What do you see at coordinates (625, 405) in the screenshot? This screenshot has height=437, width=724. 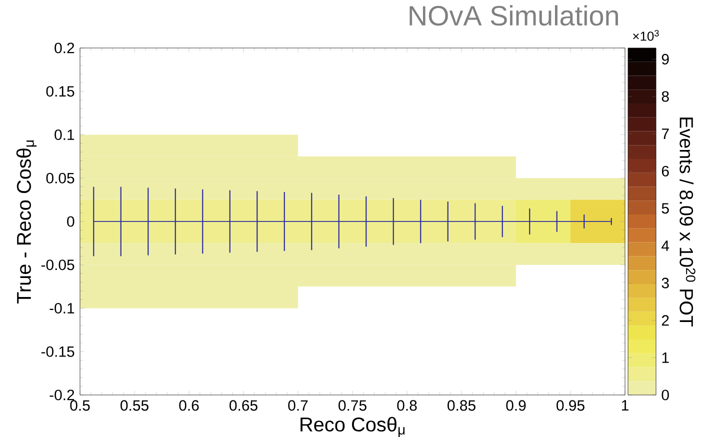 I see `x-tick-label: 1` at bounding box center [625, 405].